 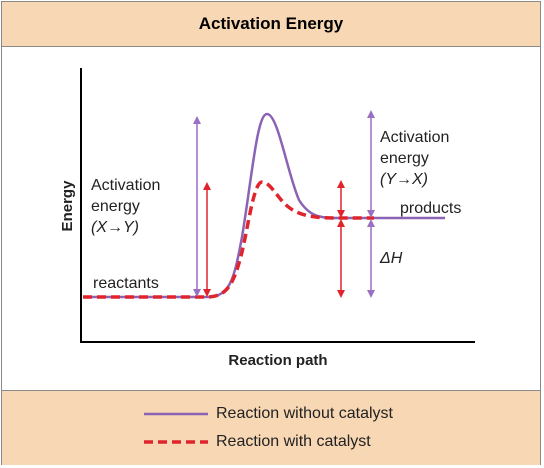 I want to click on catalyzed-curve, so click(x=228, y=239).